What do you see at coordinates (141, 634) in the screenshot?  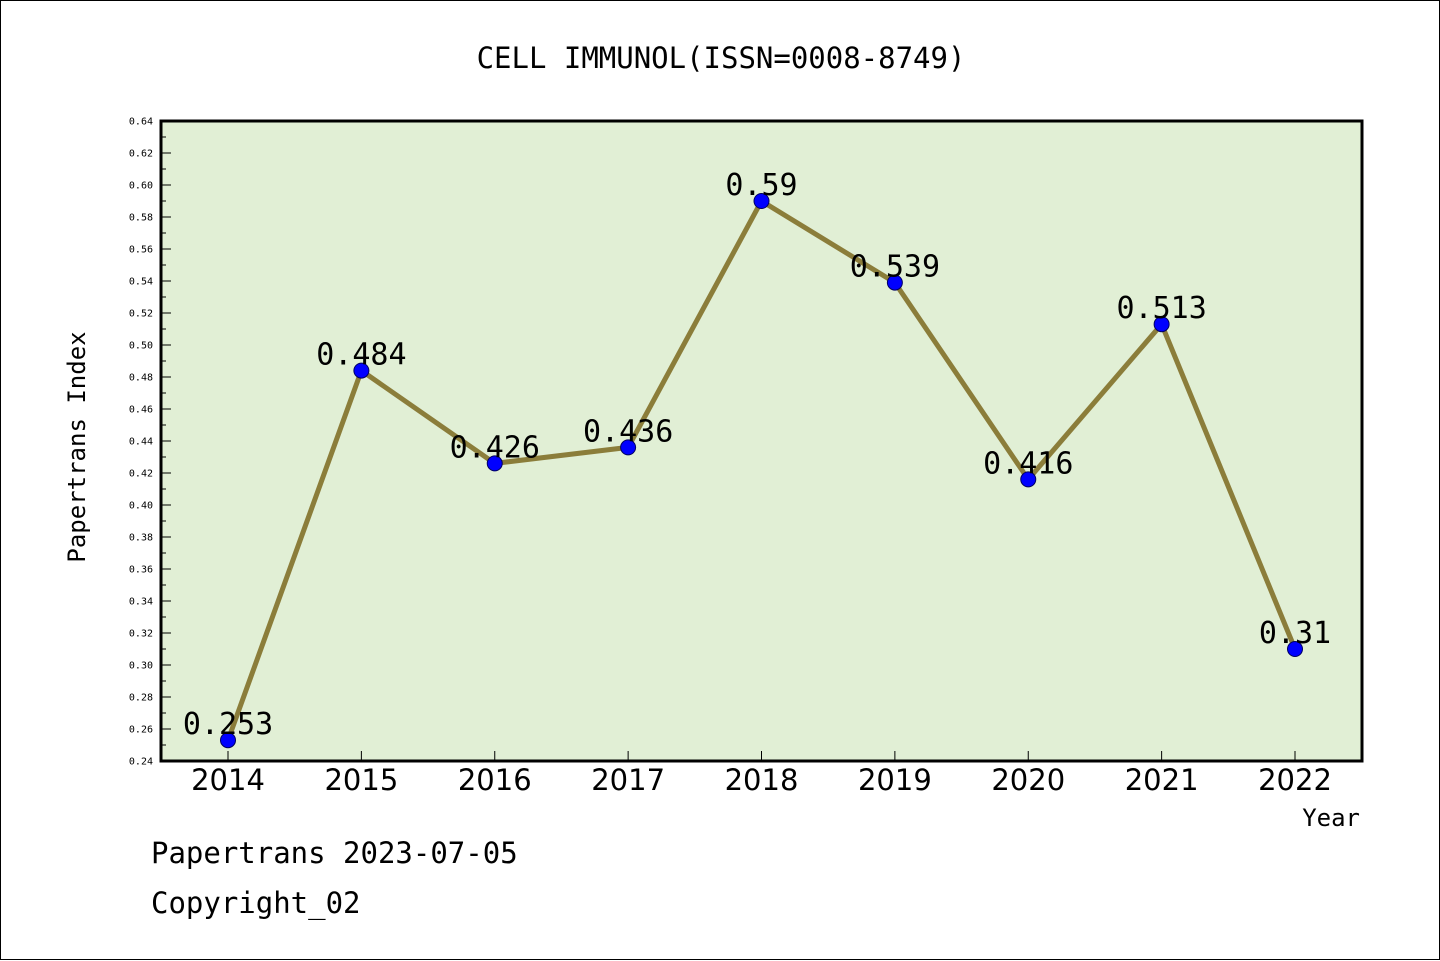 I see `y-tick-label: 0.32` at bounding box center [141, 634].